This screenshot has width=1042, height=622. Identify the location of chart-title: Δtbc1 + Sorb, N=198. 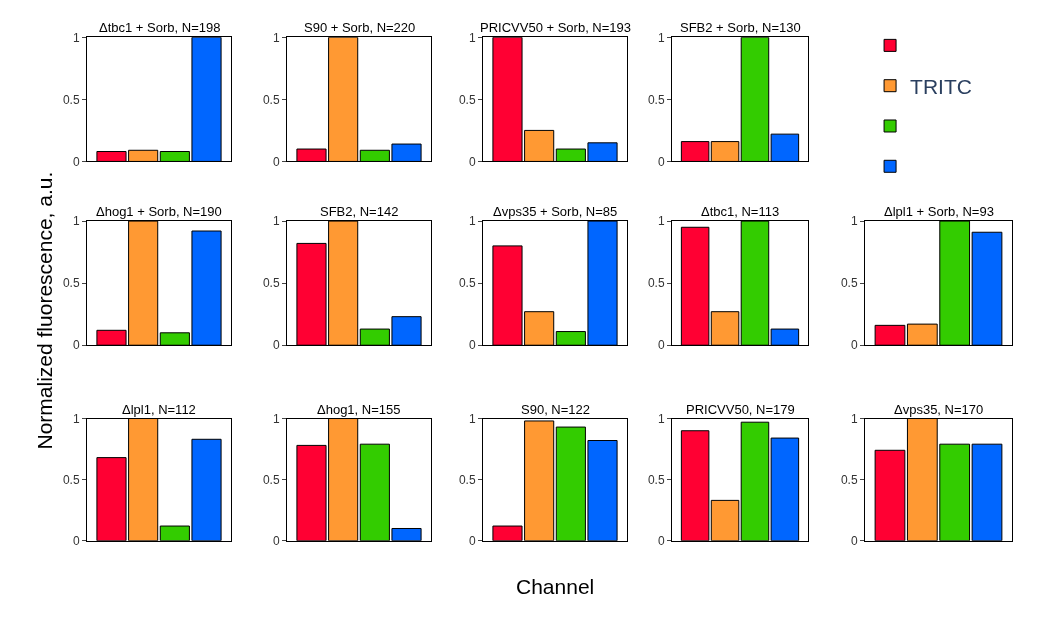
(160, 27).